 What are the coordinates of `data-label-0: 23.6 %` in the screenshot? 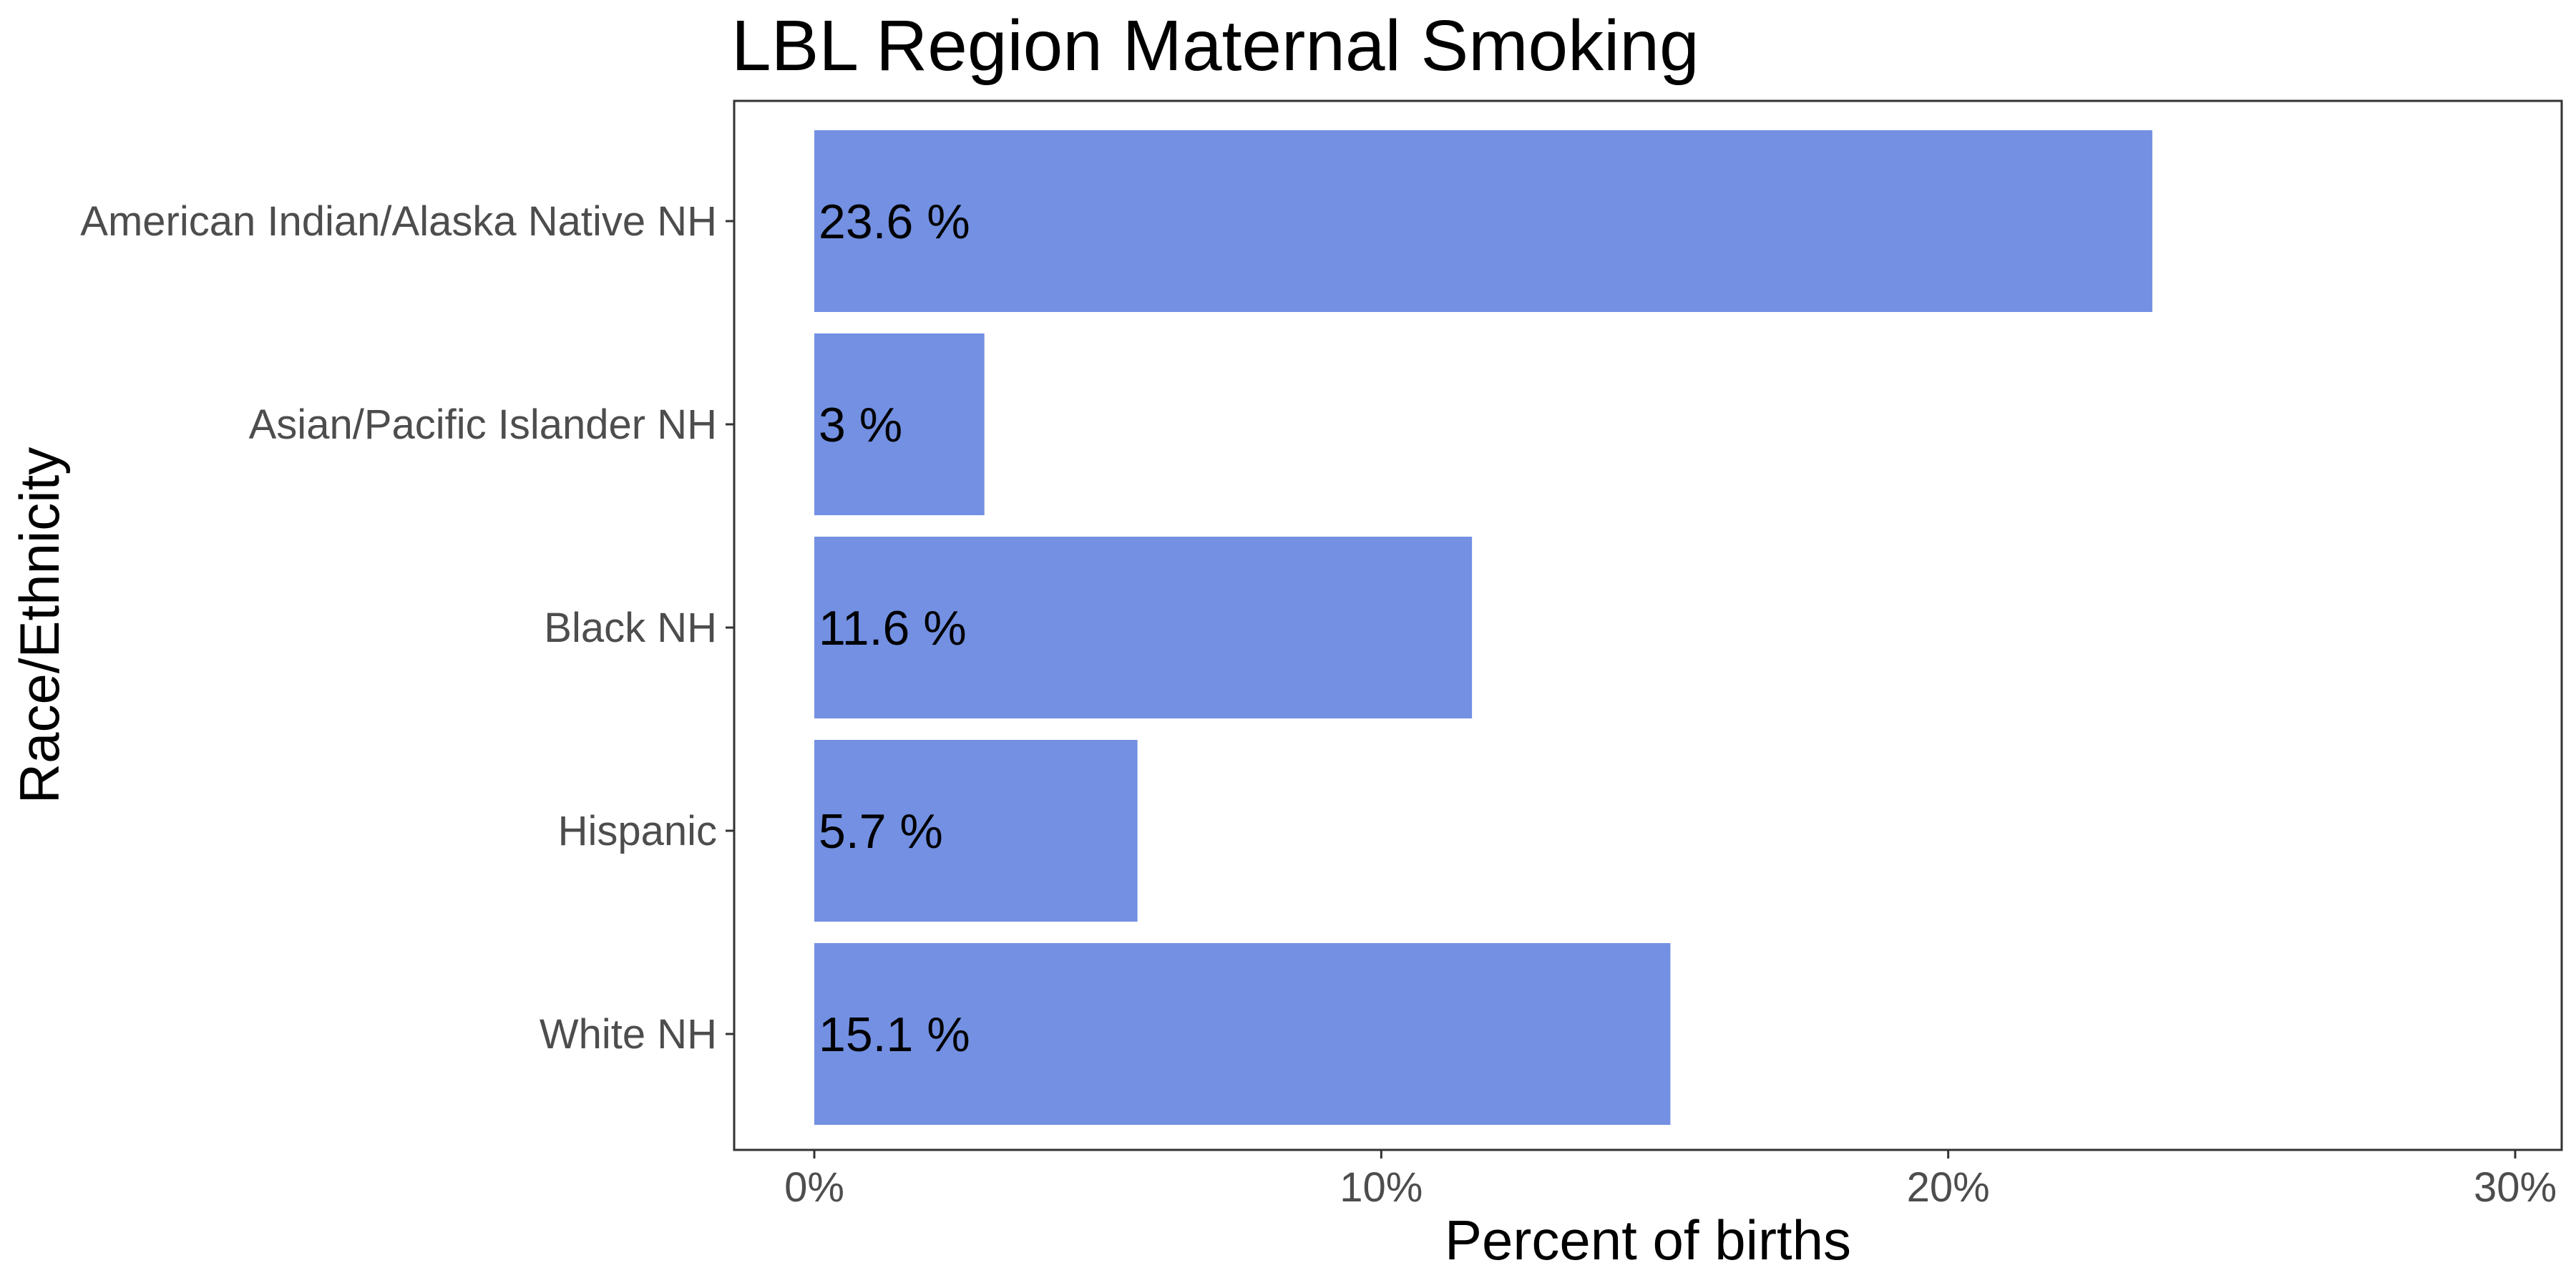 It's located at (894, 222).